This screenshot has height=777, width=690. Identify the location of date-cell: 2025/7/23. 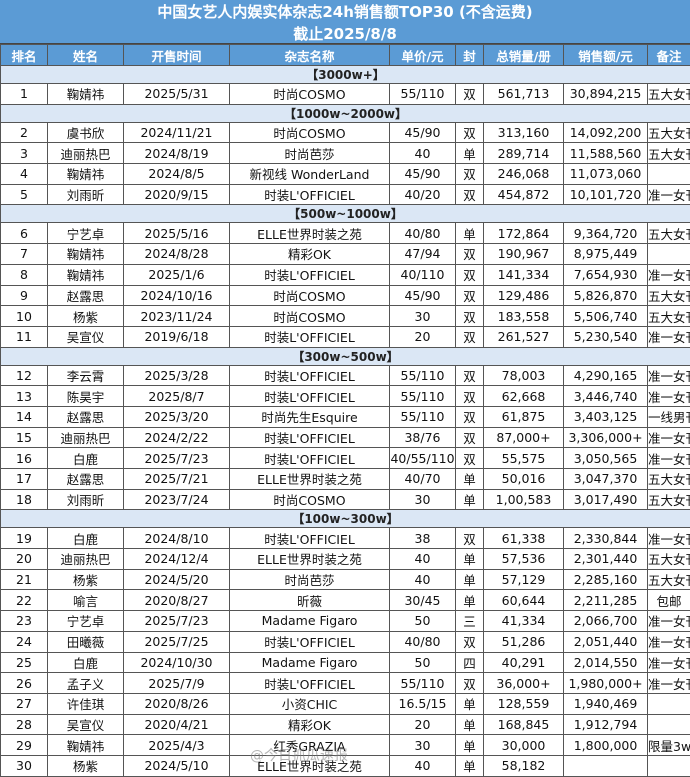
(177, 621).